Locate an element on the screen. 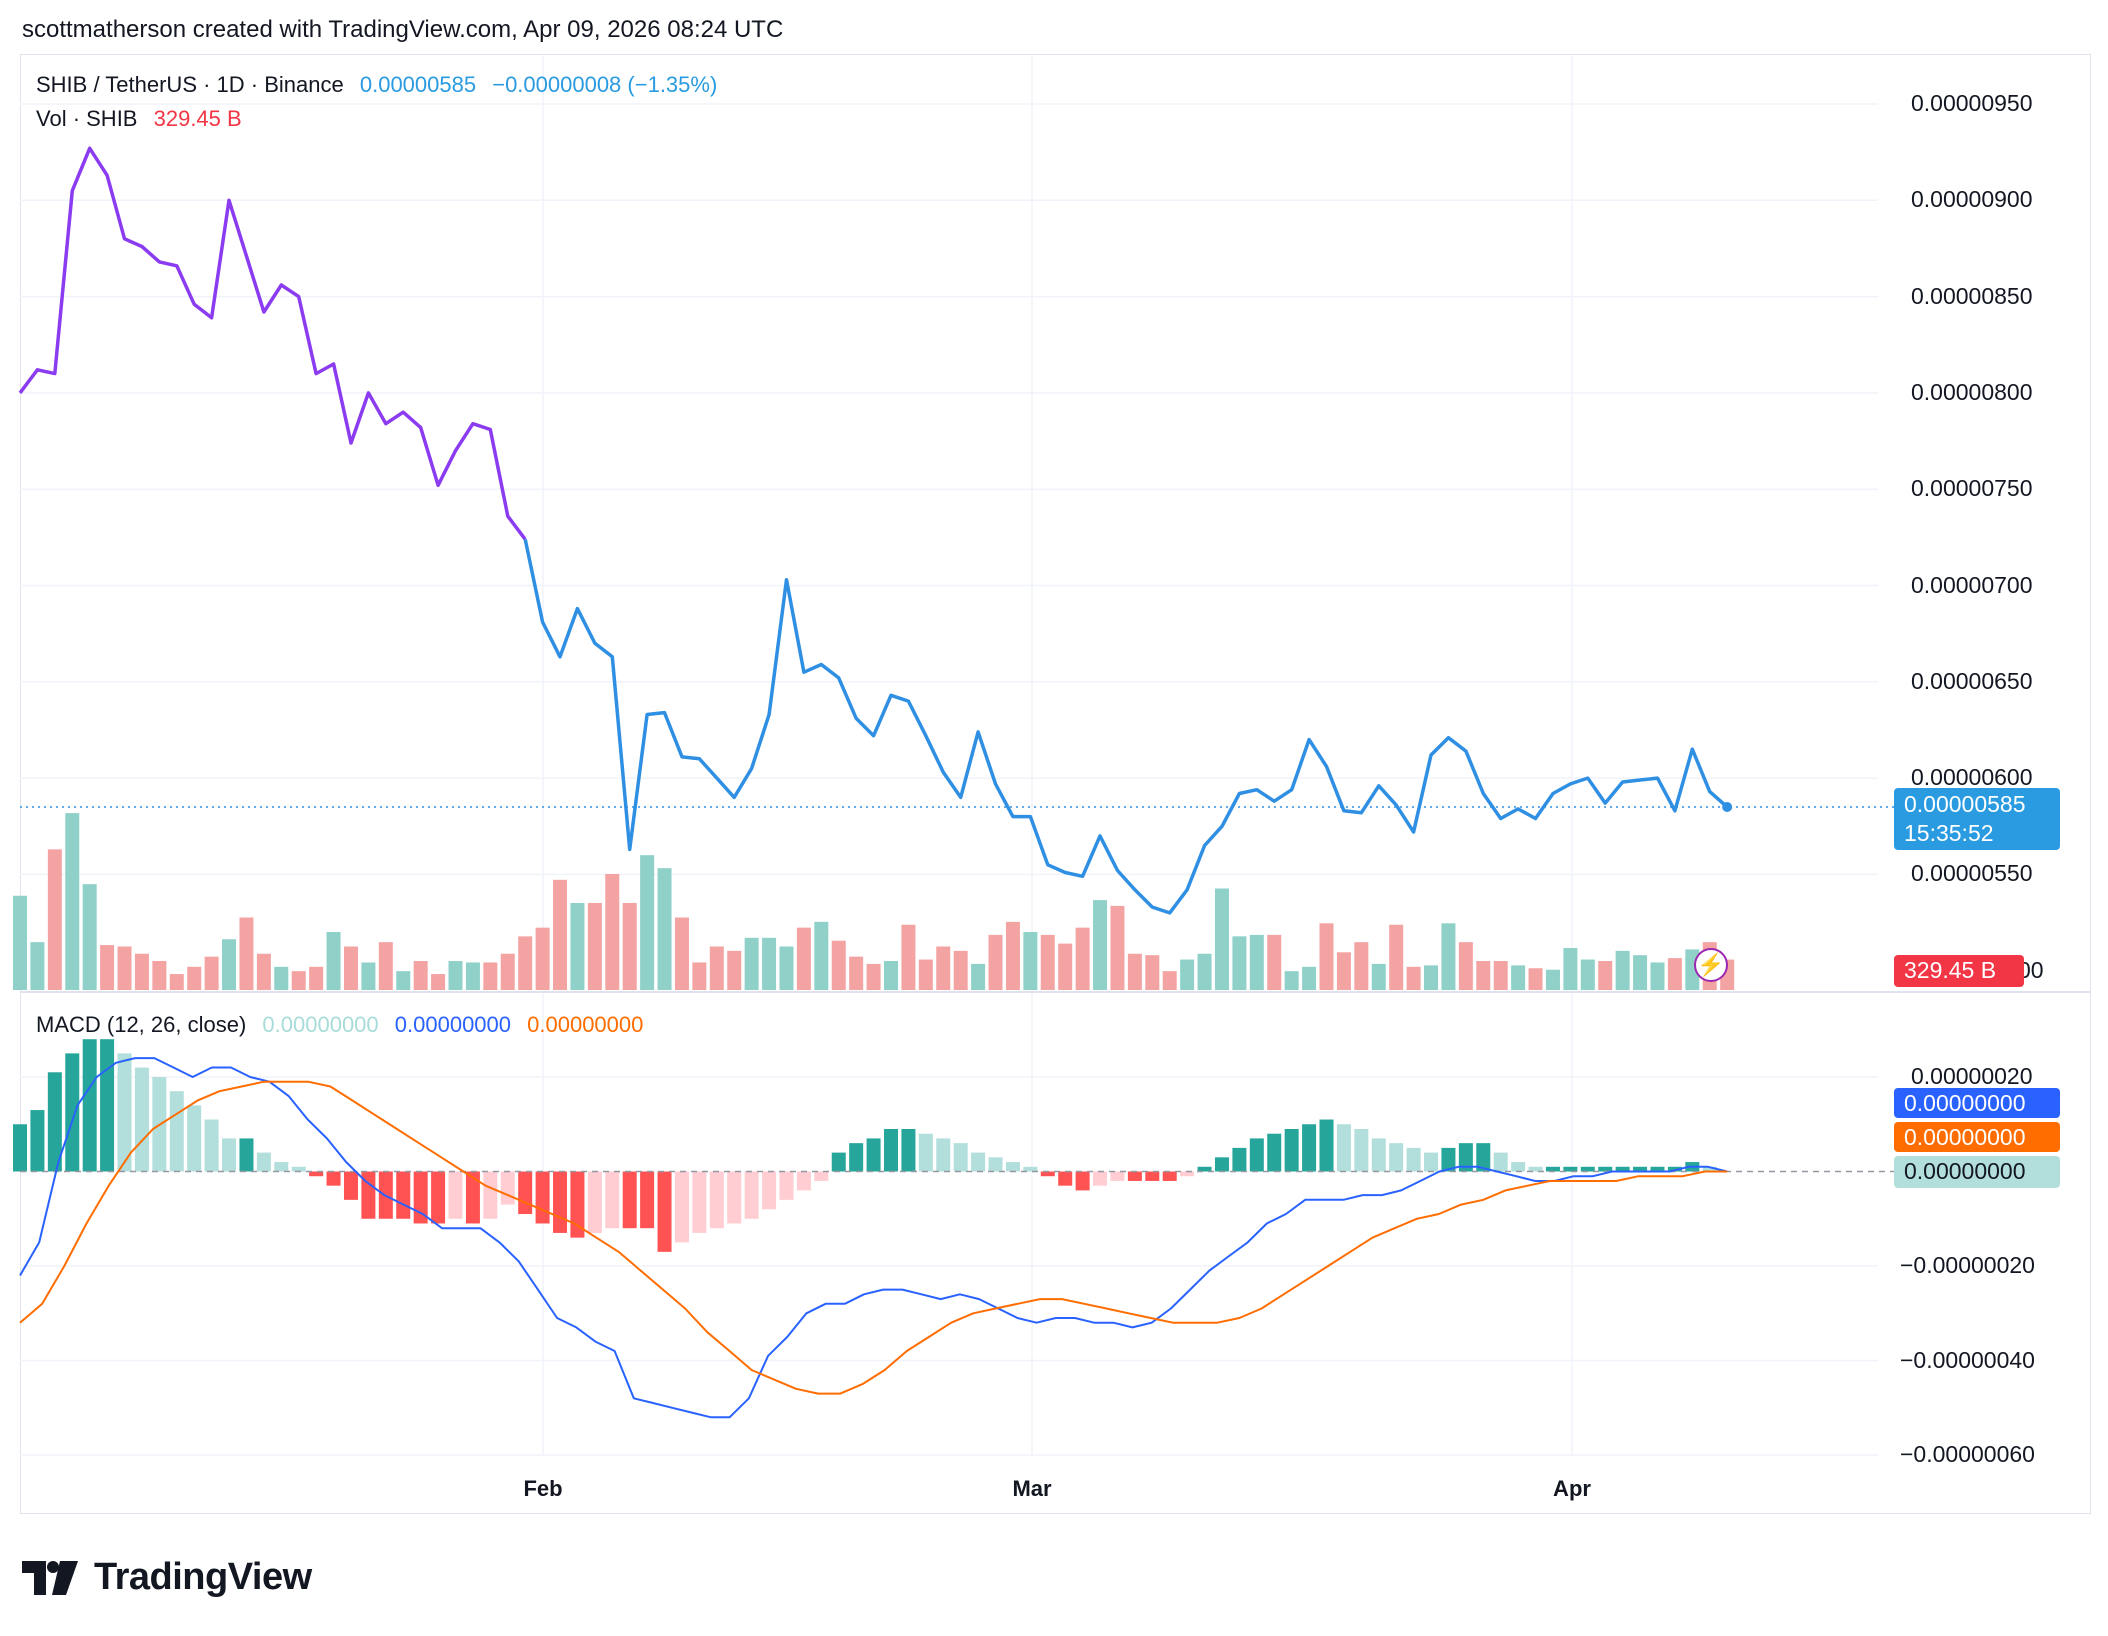  volume-tag: 329.45 B is located at coordinates (1959, 971).